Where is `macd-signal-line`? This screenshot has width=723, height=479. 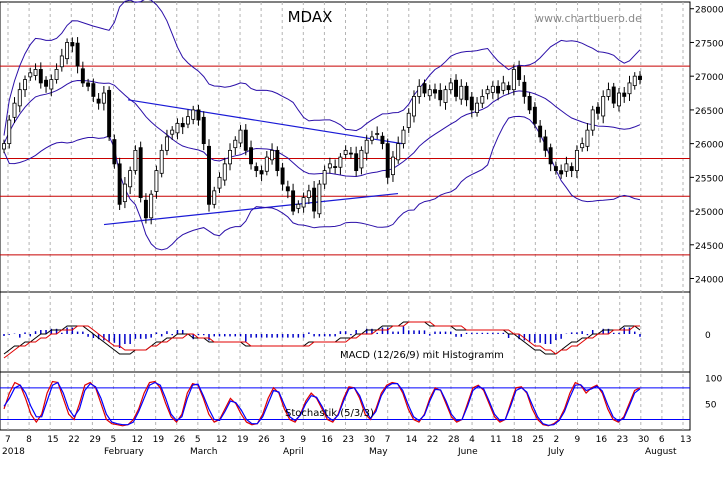 macd-signal-line is located at coordinates (321, 340).